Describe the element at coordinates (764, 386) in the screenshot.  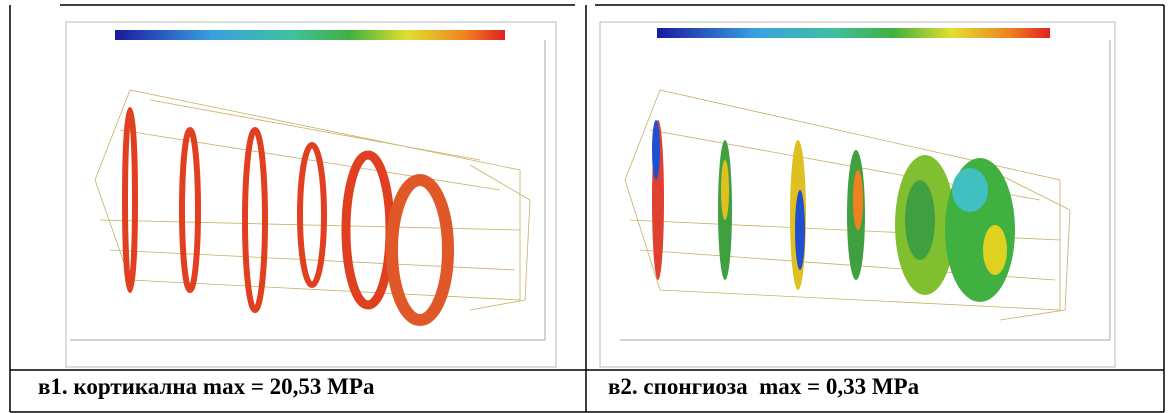
I see `caption: в2. спонгиоза max = 0,33 MPa` at that location.